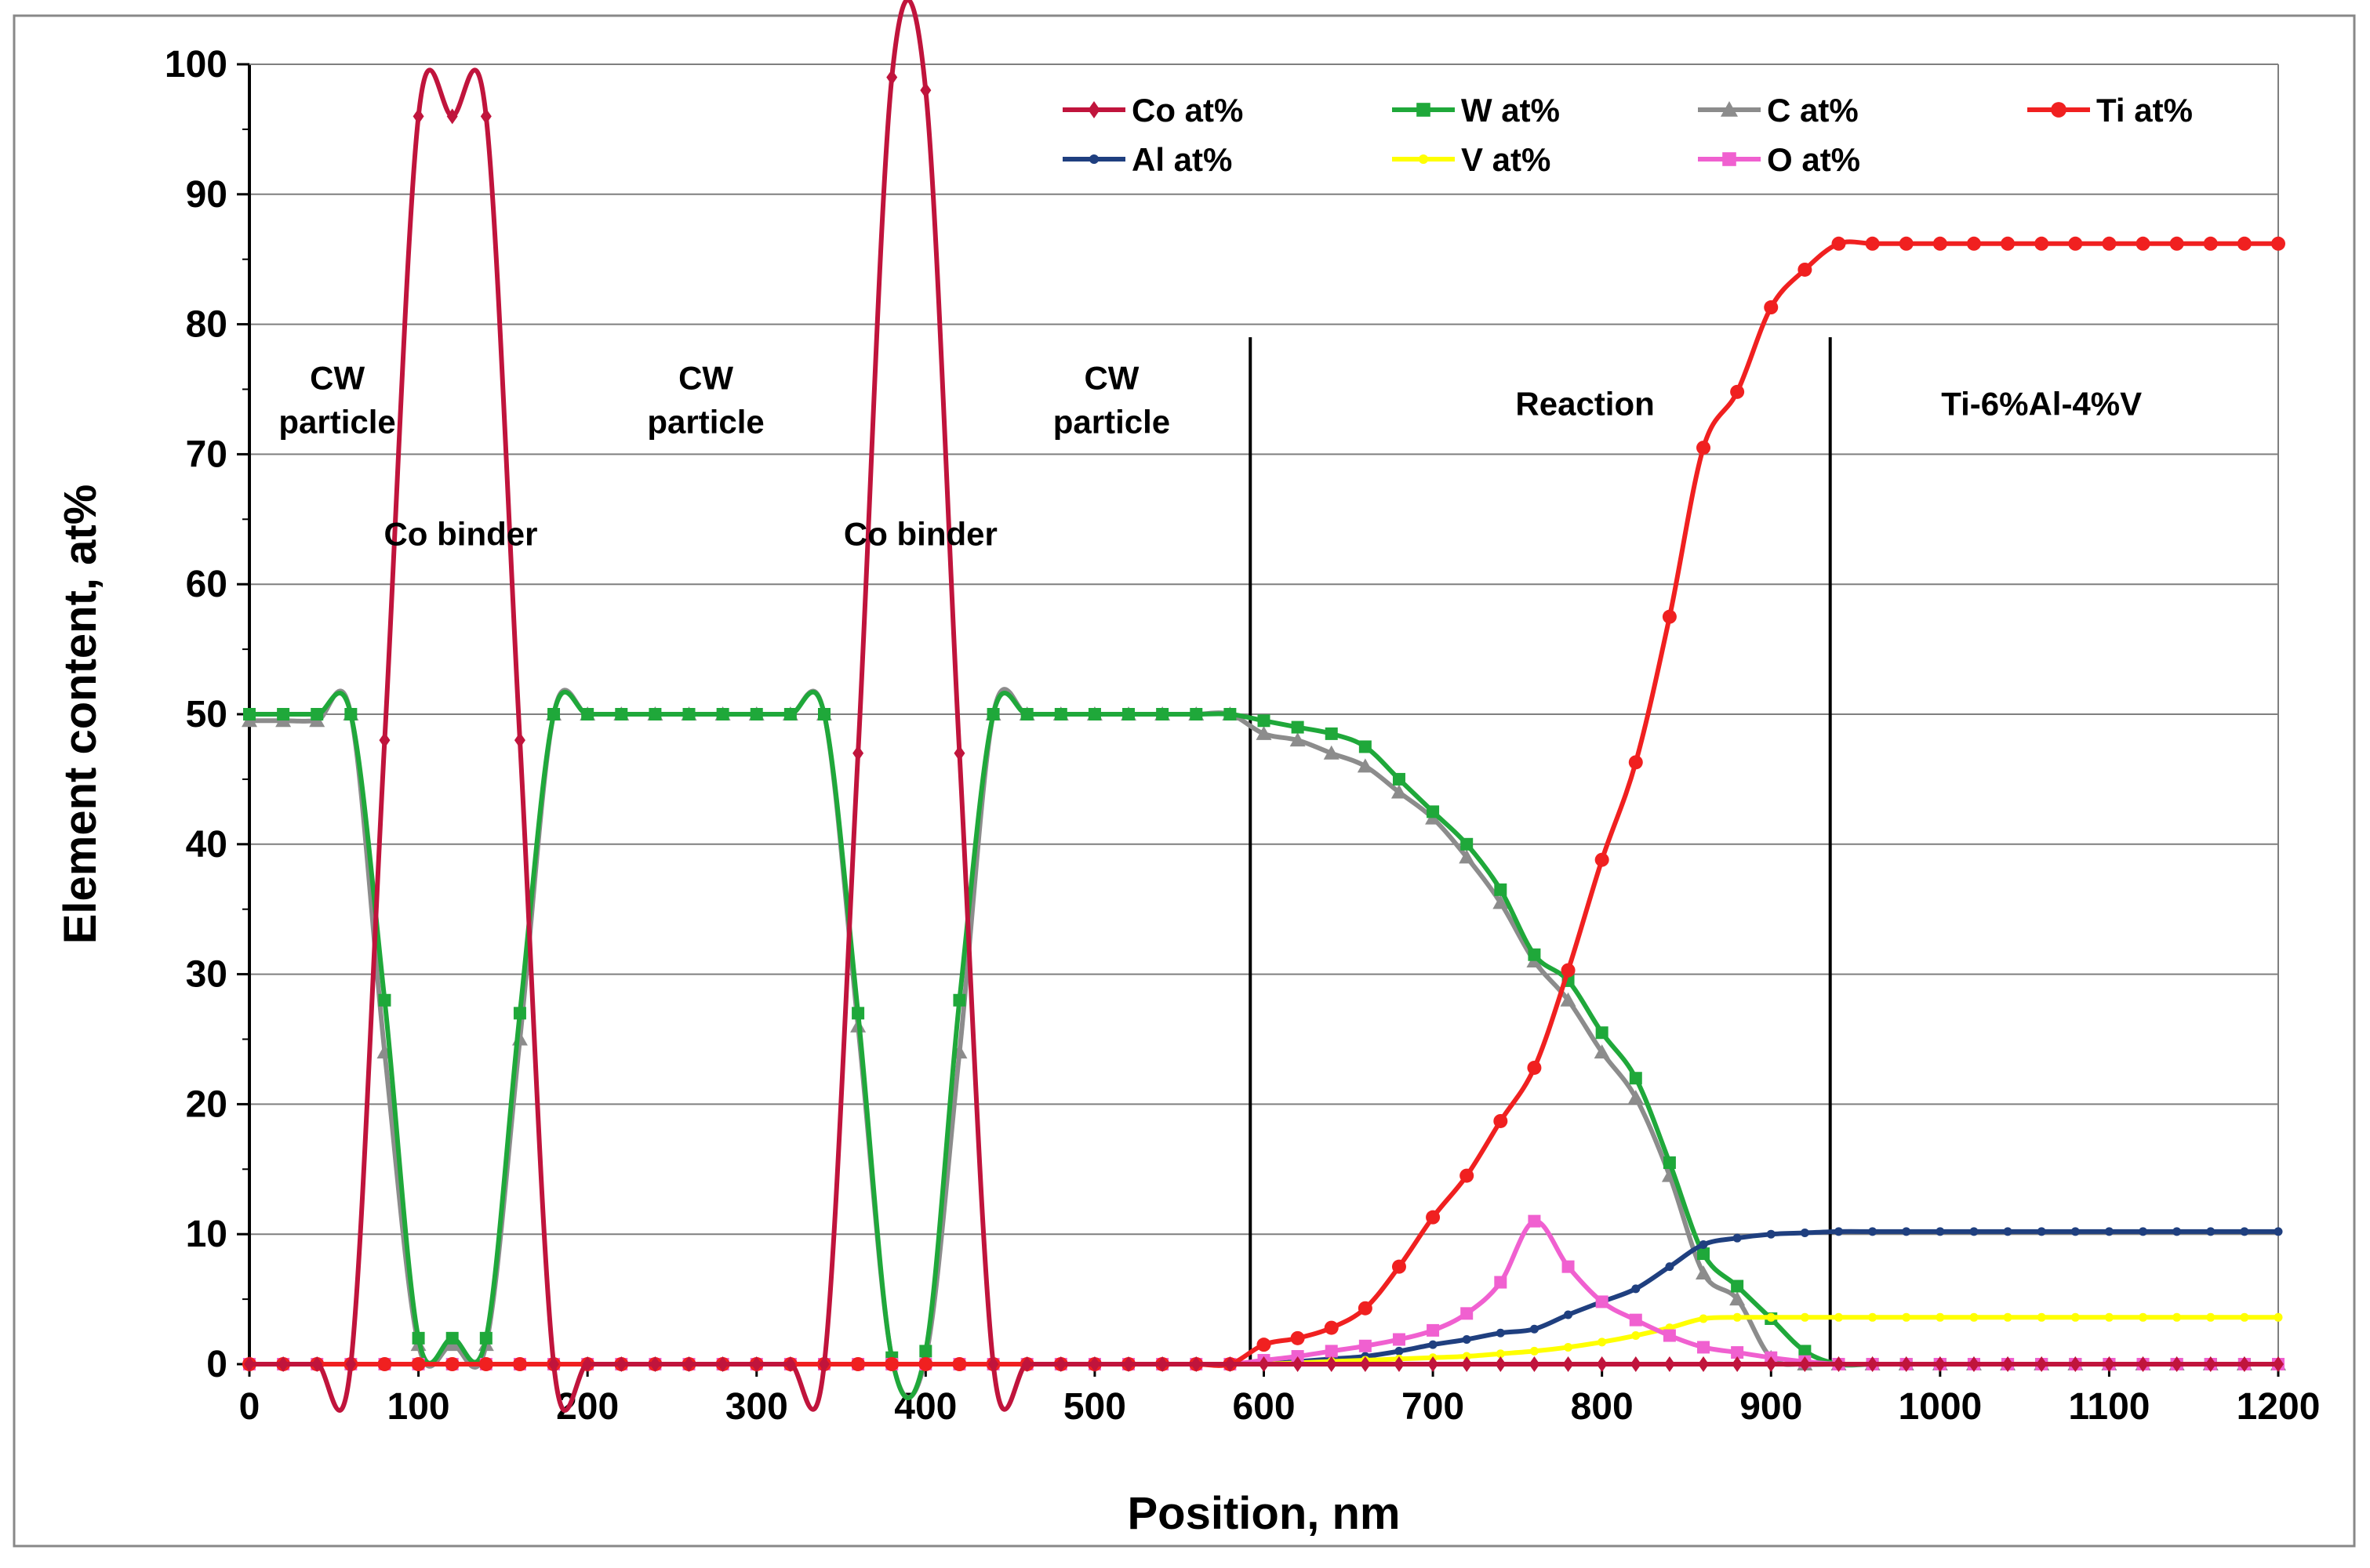  I want to click on y-axis-title: Element content, at%, so click(80, 715).